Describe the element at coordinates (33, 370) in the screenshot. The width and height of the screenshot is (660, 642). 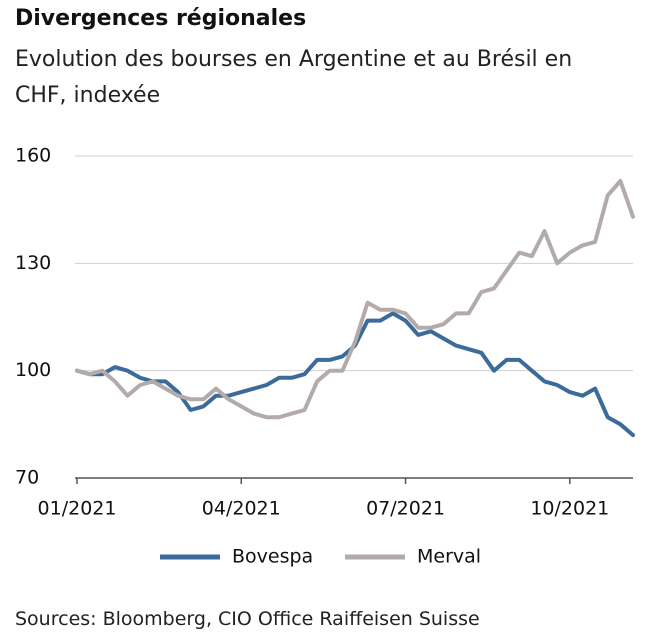
I see `y-tick-label: 100` at that location.